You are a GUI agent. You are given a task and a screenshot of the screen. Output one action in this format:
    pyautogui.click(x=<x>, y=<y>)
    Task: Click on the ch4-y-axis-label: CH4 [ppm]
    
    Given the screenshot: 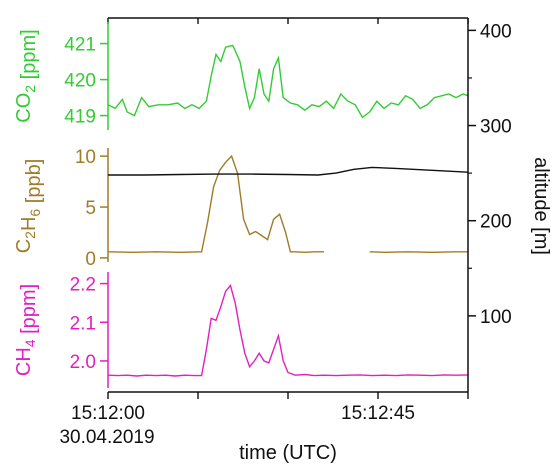 What is the action you would take?
    pyautogui.click(x=26, y=330)
    